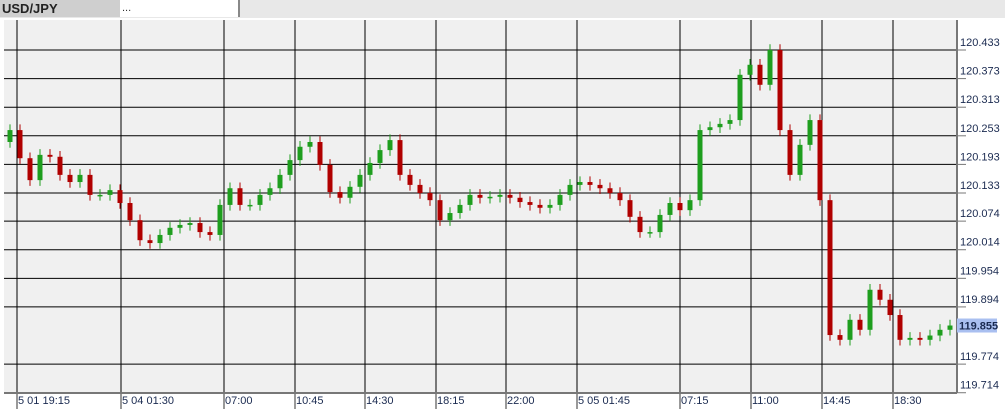 The height and width of the screenshot is (417, 1005). Describe the element at coordinates (451, 401) in the screenshot. I see `time-tick-label: 18:15` at that location.